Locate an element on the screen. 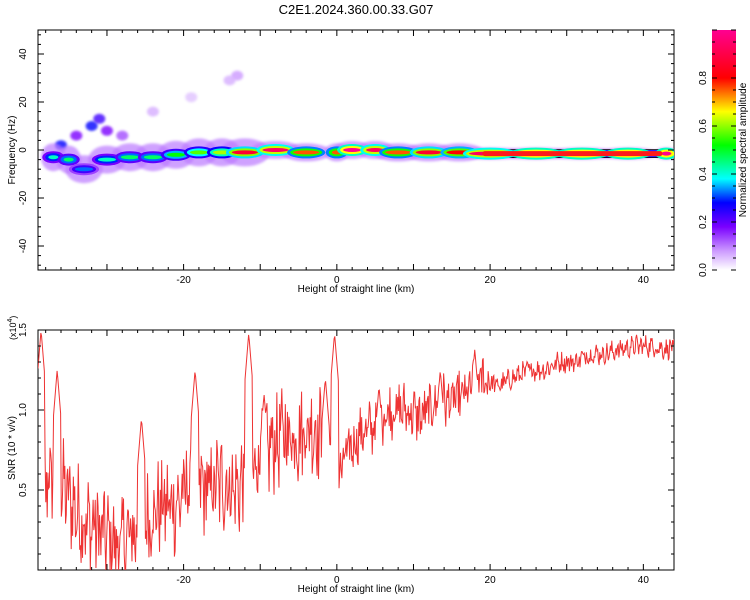  snr-x-tick-label: -20 is located at coordinates (183, 580).